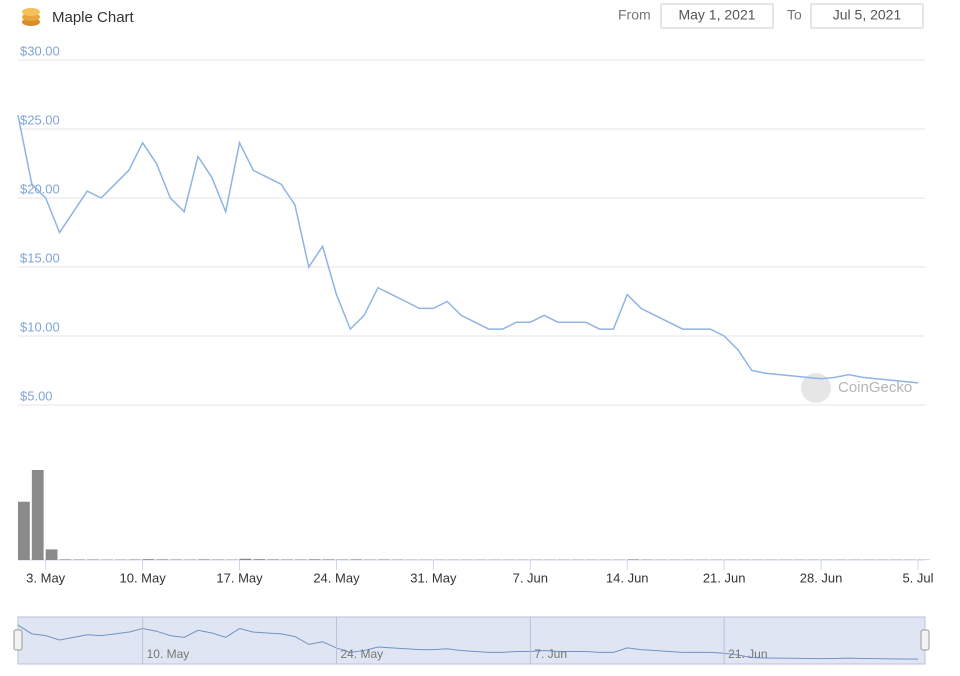 This screenshot has height=676, width=960. I want to click on x-tick-label: 31. May, so click(433, 577).